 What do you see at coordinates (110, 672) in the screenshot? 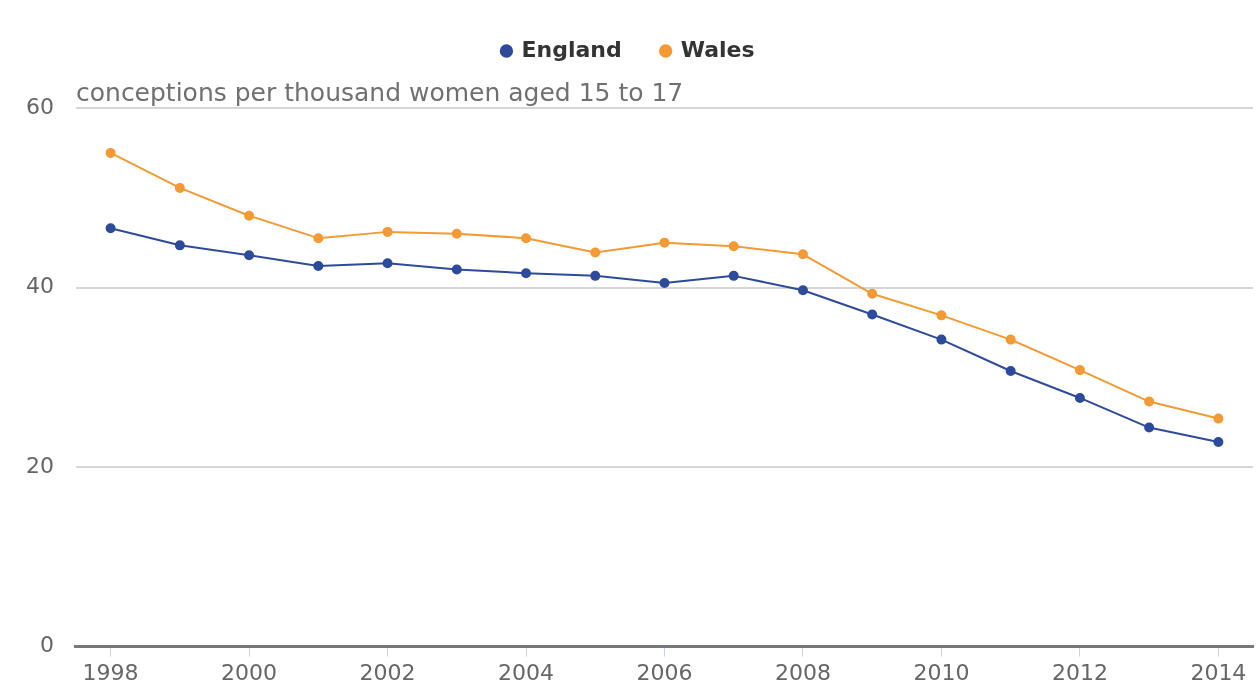
I see `x-tick-label: 1998` at bounding box center [110, 672].